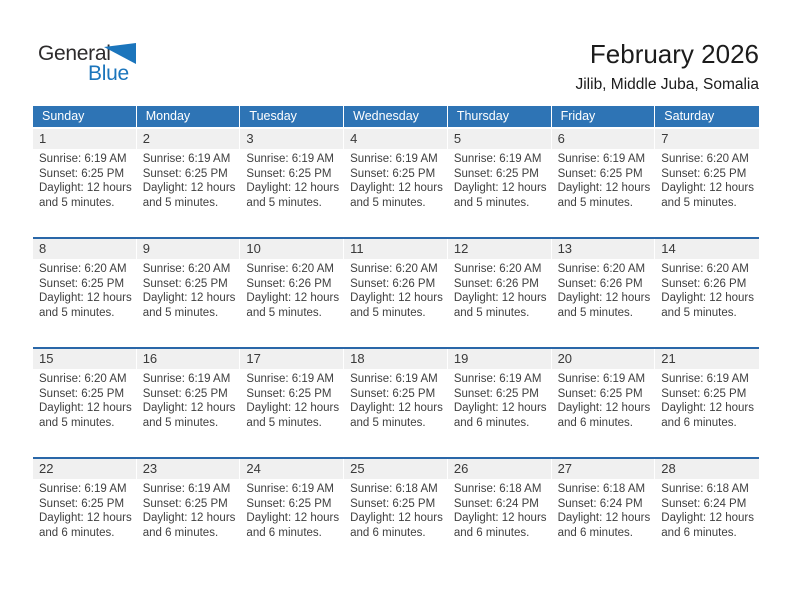  What do you see at coordinates (85, 469) in the screenshot?
I see `day-number: 22` at bounding box center [85, 469].